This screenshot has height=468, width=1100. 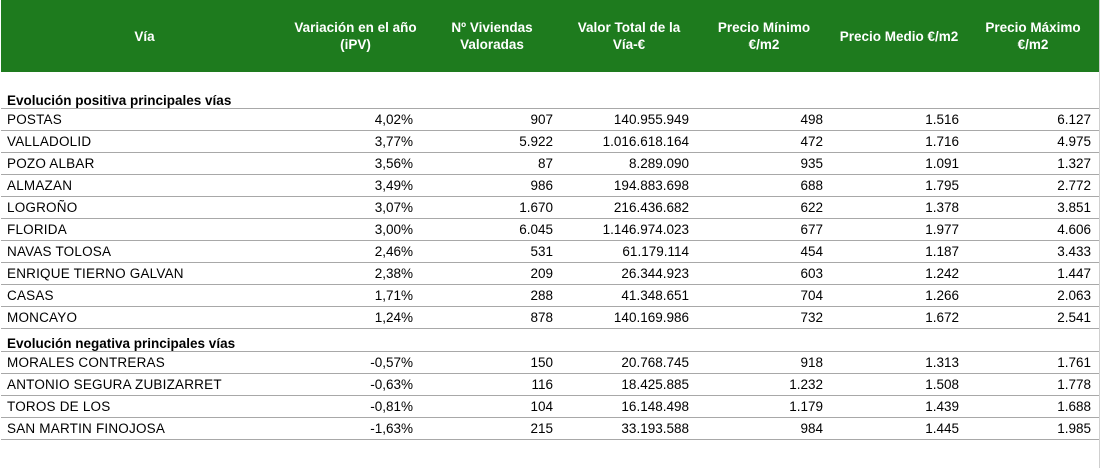 What do you see at coordinates (764, 207) in the screenshot?
I see `cell-precio-minimo: 622` at bounding box center [764, 207].